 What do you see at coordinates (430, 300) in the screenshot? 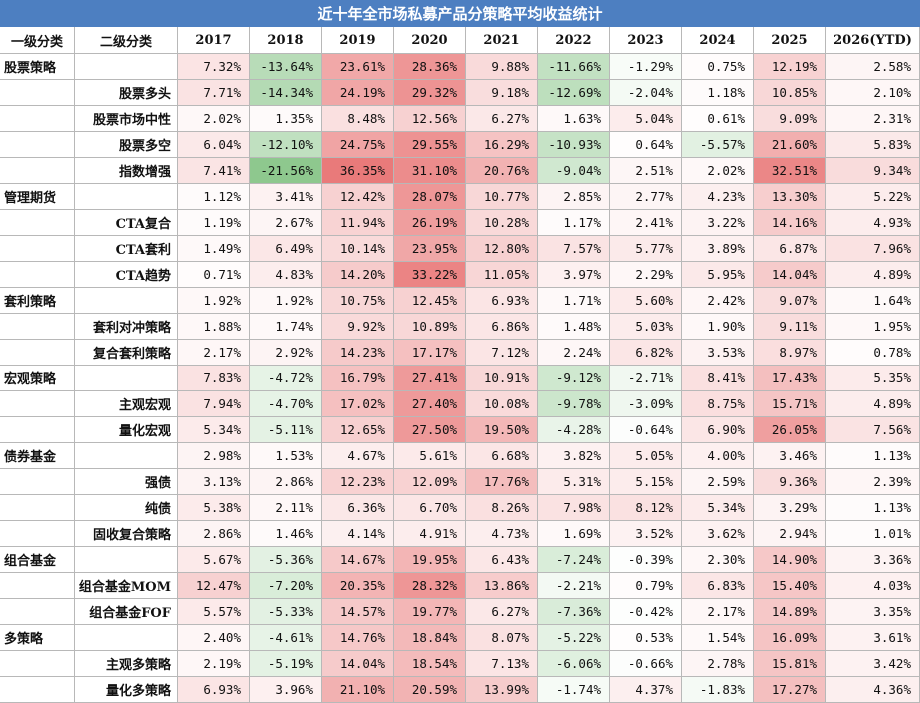
I see `return-value: 12.45%` at bounding box center [430, 300].